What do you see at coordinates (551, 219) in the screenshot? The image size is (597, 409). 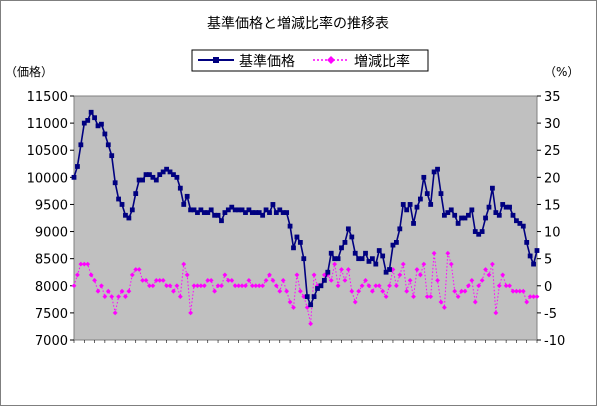 I see `y-right-axis: -10 -5 0 5 10 15 20 25 30 35` at bounding box center [551, 219].